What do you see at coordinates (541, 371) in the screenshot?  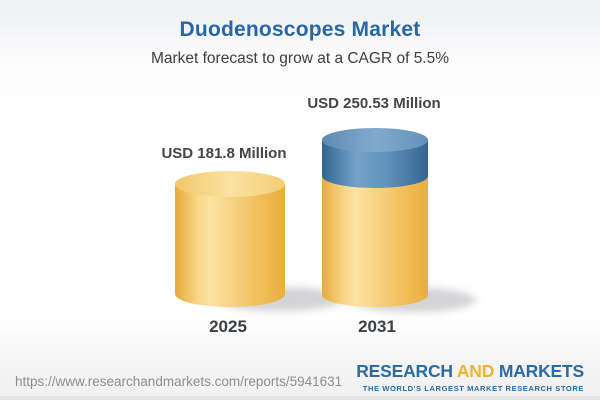 I see `logo-word-markets: MARKETS` at bounding box center [541, 371].